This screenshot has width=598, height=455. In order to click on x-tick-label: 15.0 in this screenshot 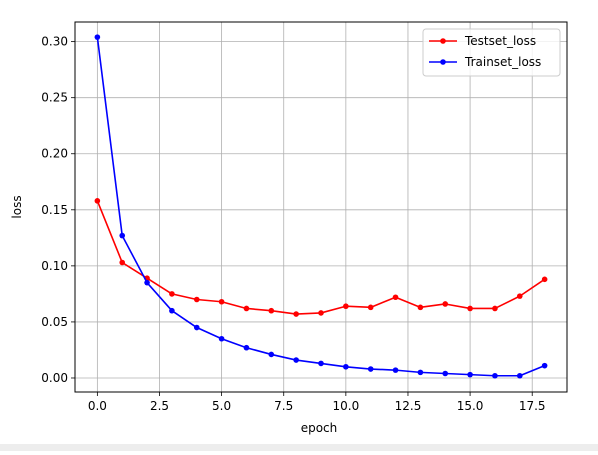, I will do `click(470, 406)`.